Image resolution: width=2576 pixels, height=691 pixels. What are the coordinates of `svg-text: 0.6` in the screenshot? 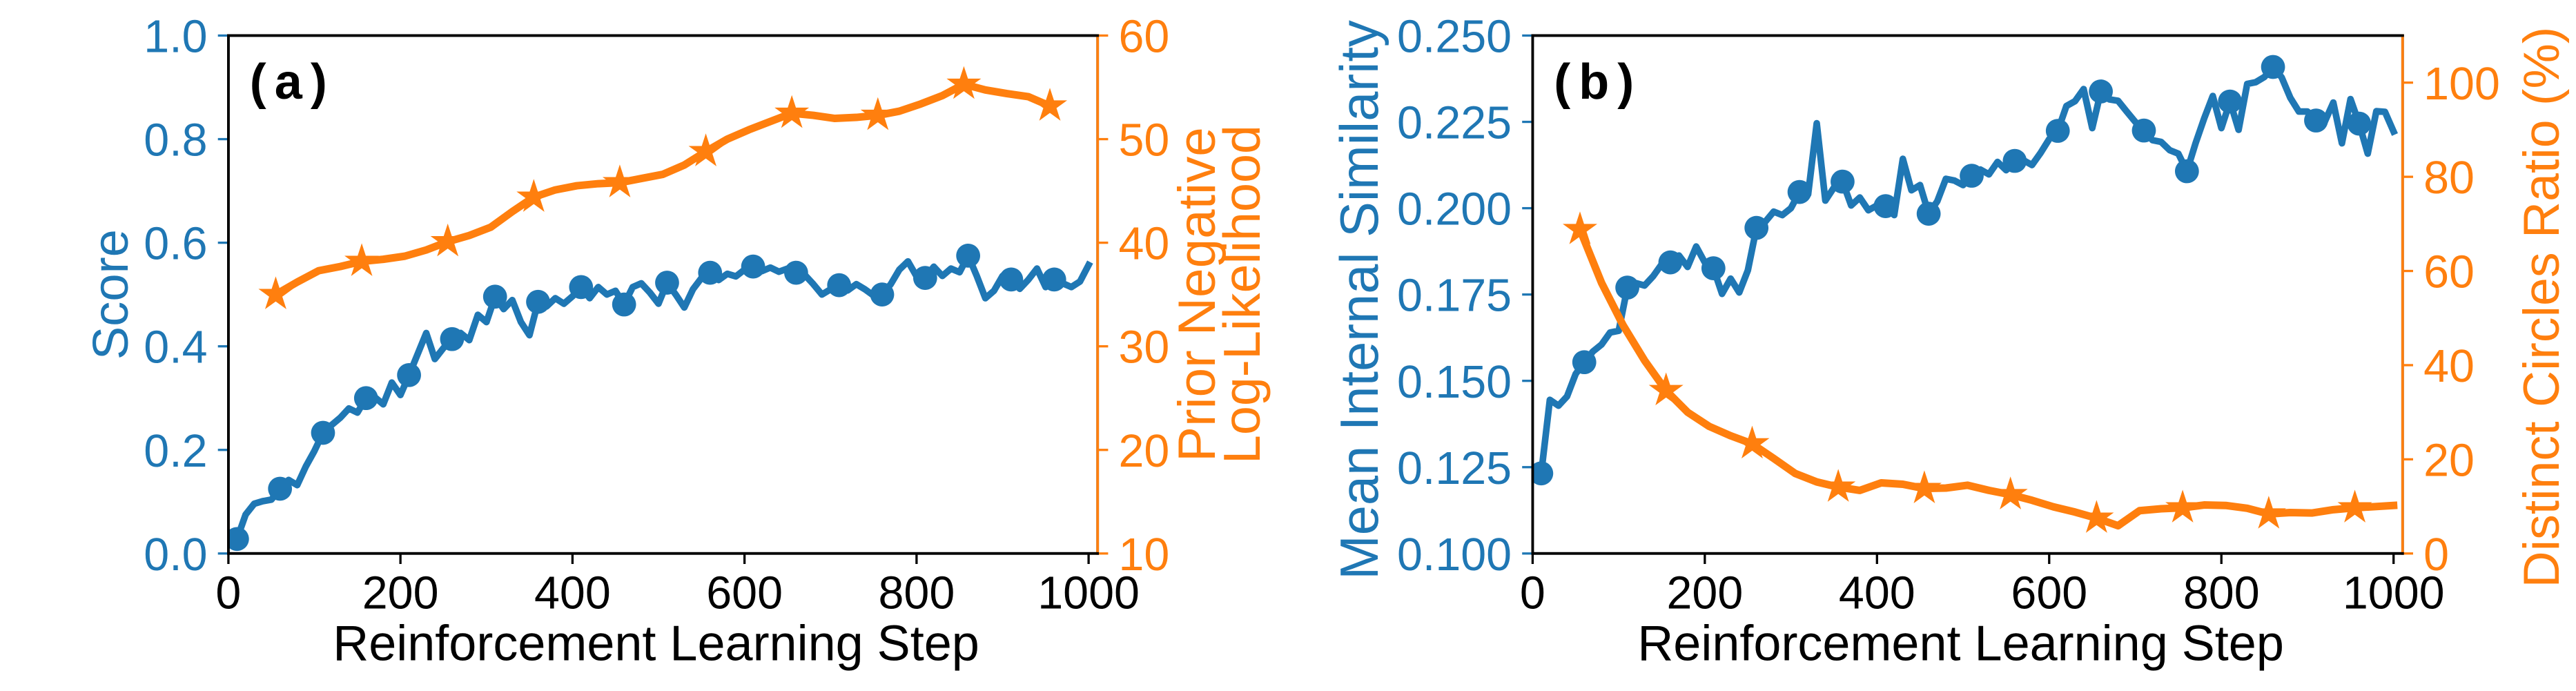 It's located at (175, 245).